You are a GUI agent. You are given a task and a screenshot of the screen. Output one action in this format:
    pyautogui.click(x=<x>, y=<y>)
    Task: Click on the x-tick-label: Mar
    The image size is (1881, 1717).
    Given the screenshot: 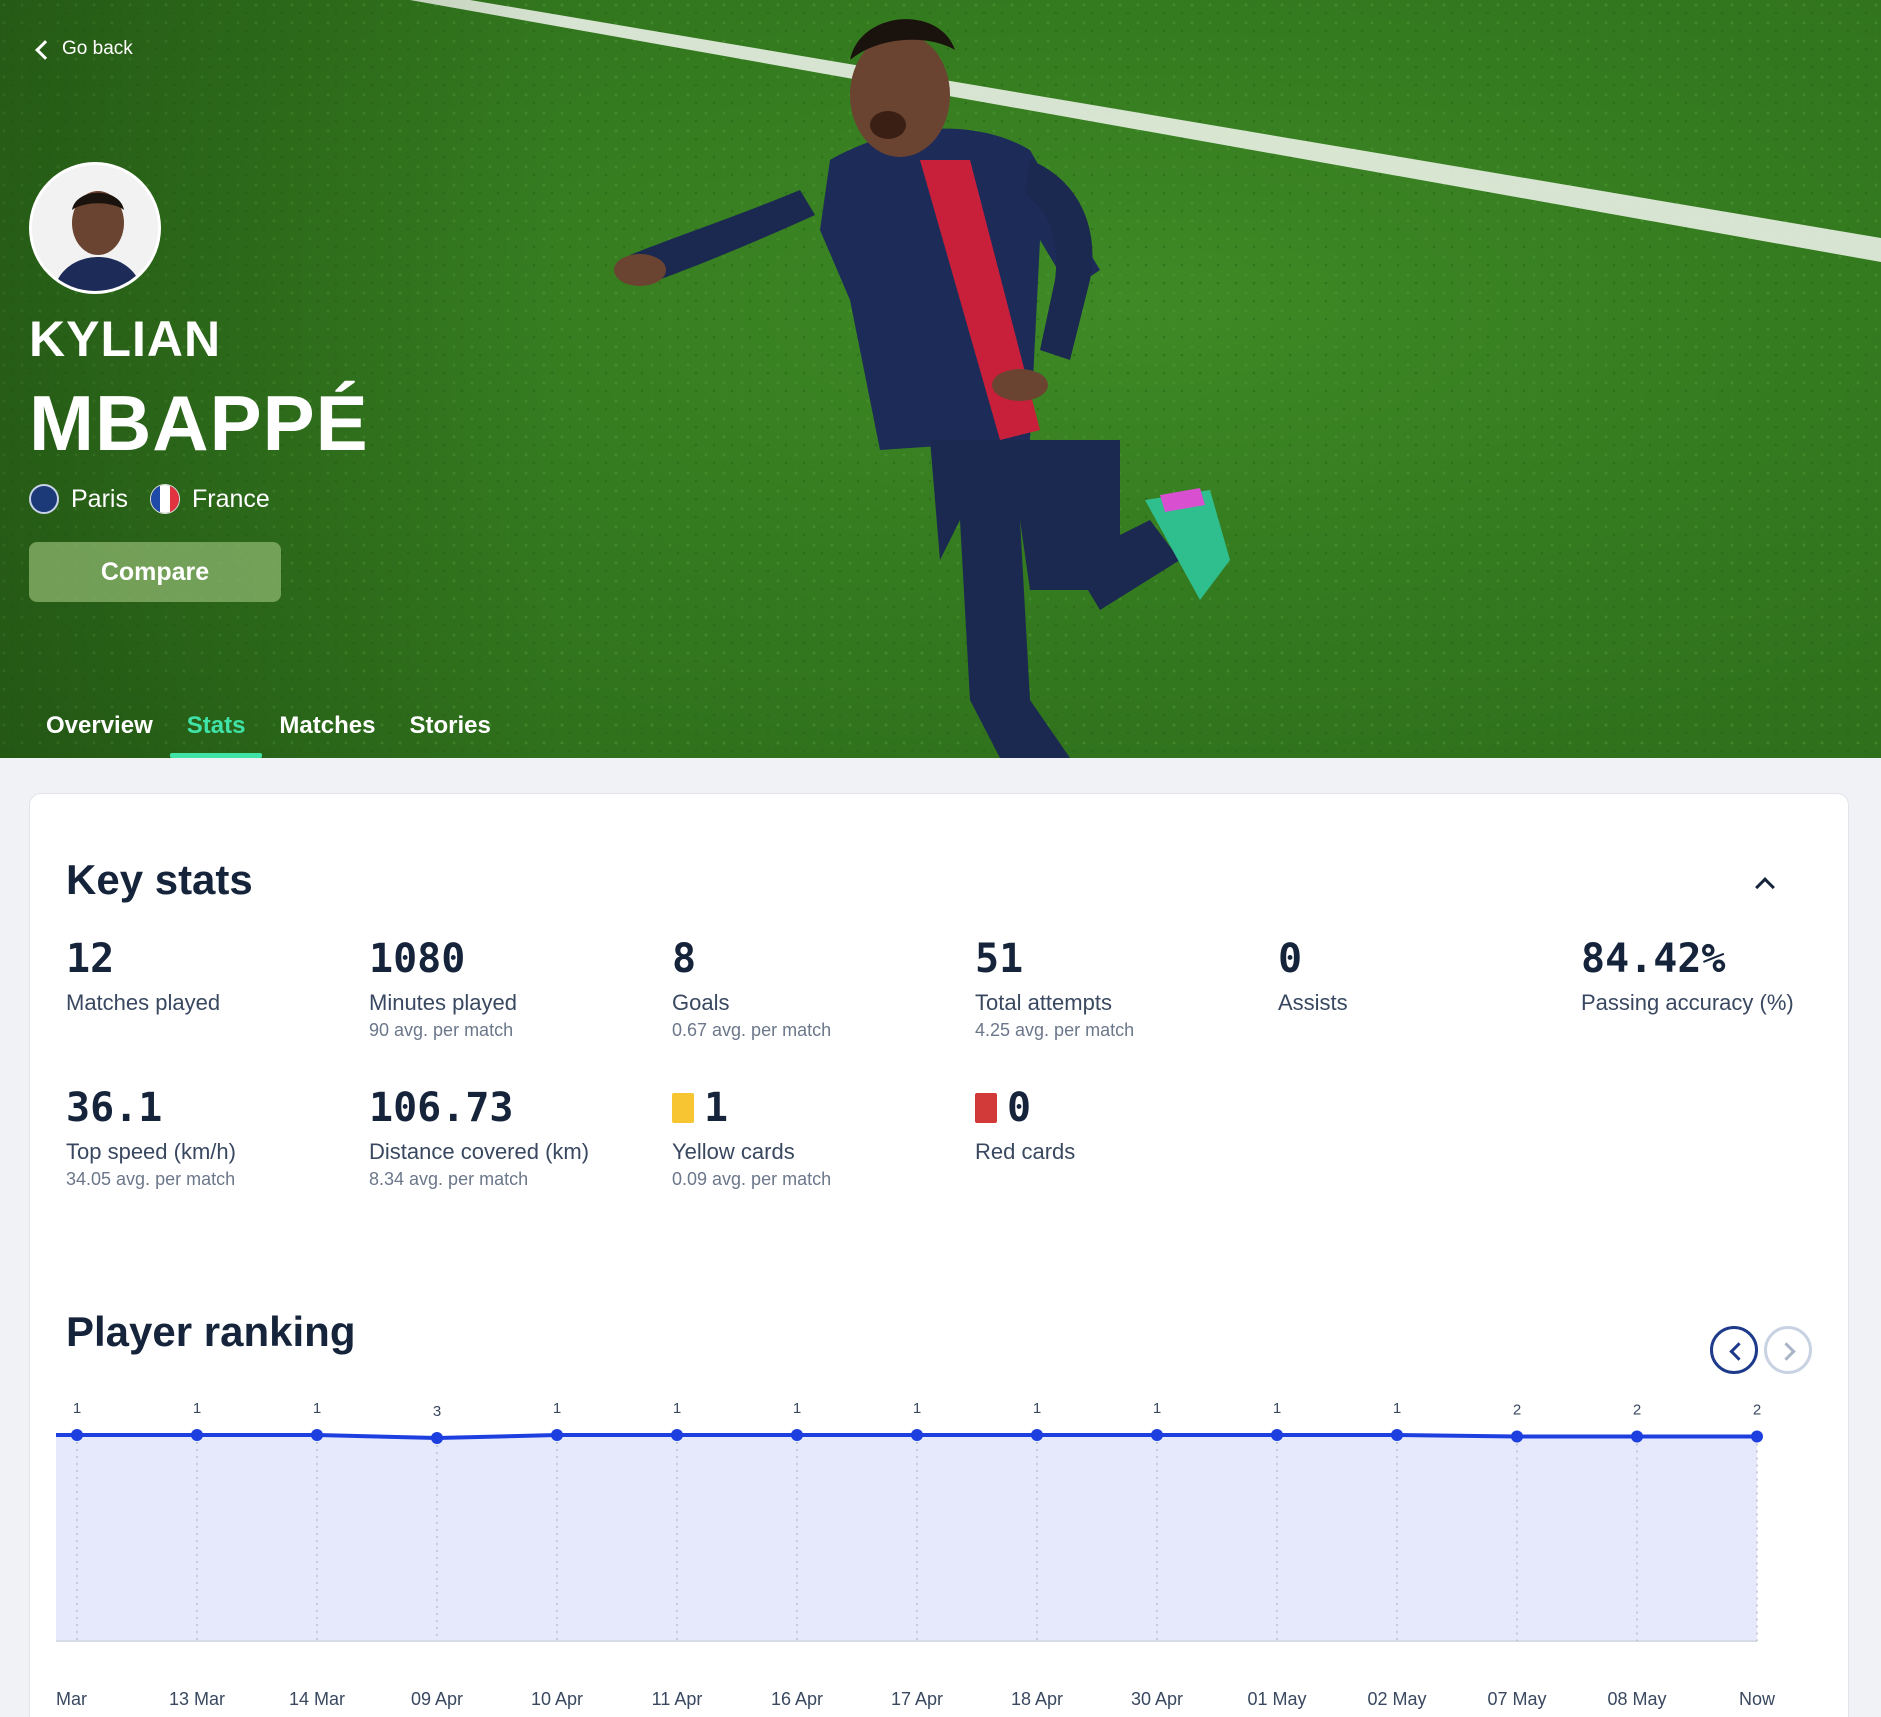 What is the action you would take?
    pyautogui.click(x=71, y=1699)
    